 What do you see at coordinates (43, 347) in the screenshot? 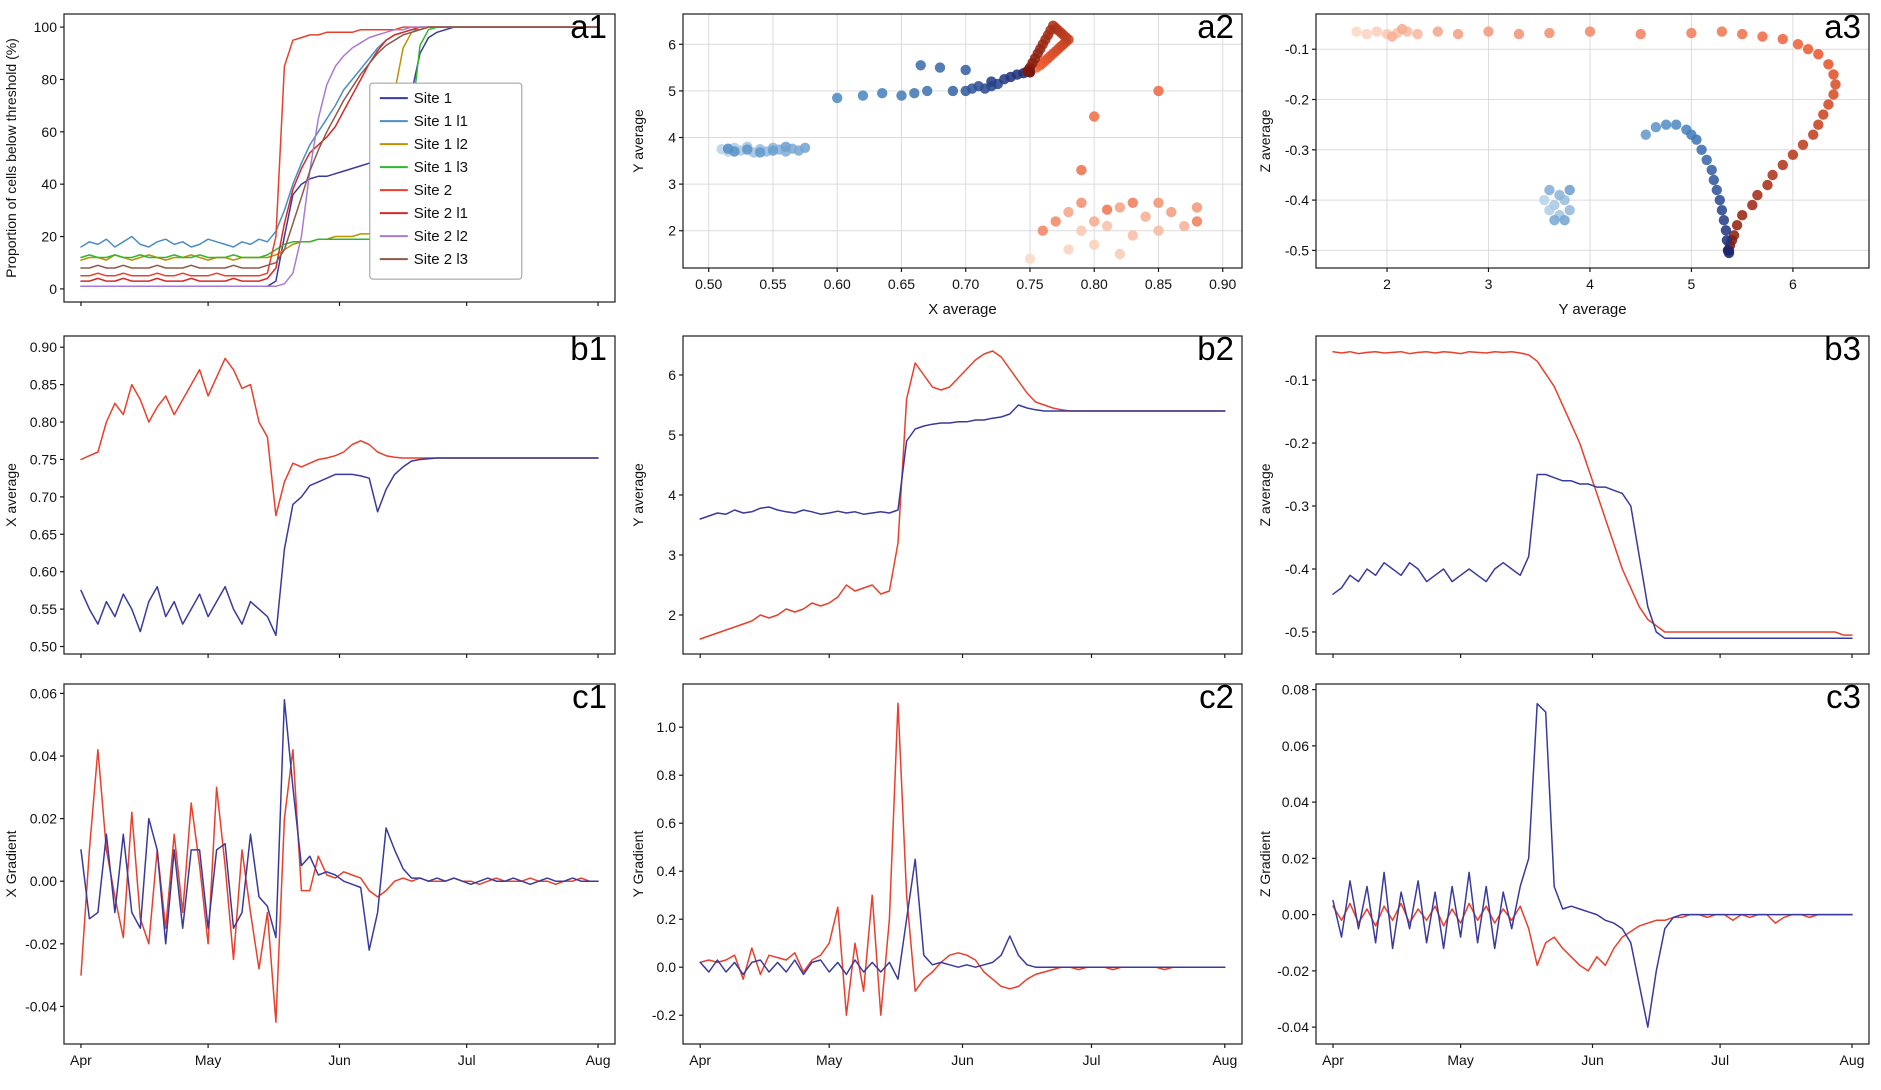
I see `svg-text: 0.90` at bounding box center [43, 347].